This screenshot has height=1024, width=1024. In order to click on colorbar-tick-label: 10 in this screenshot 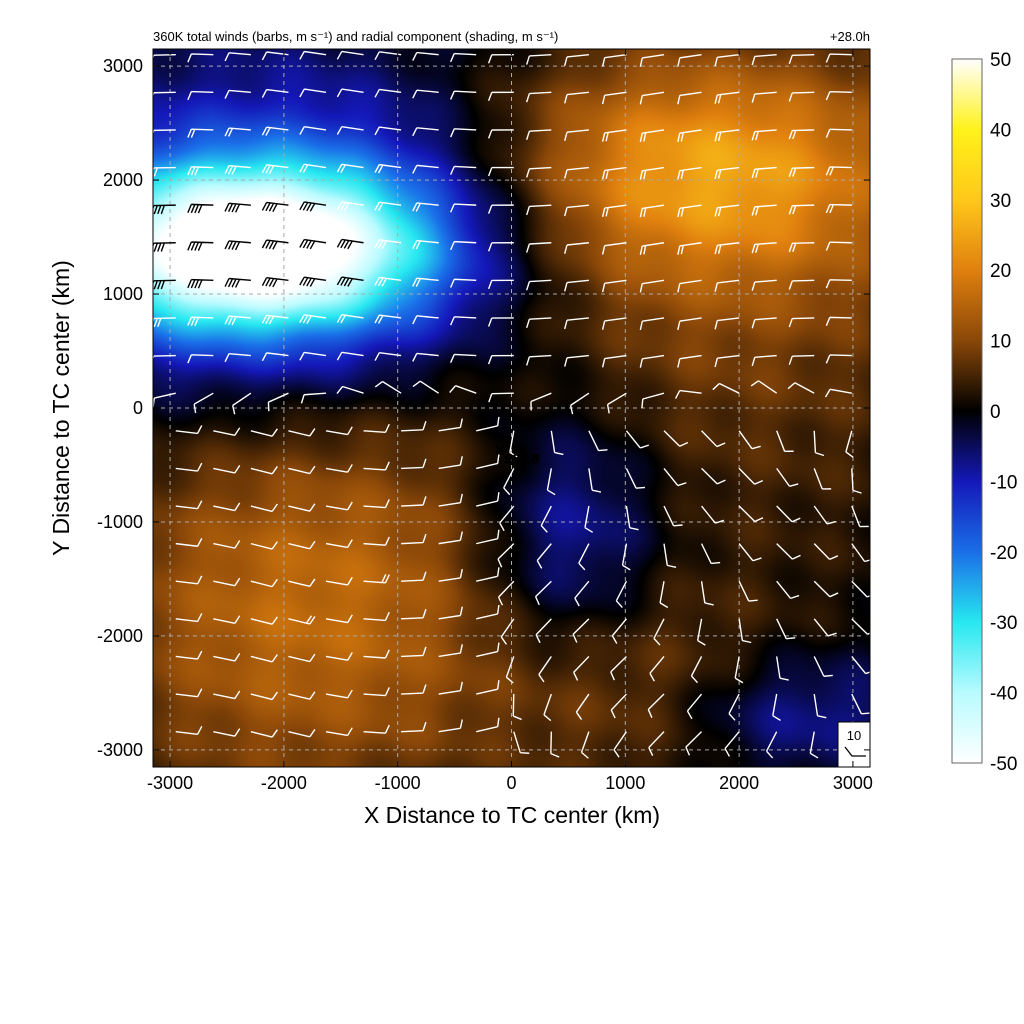, I will do `click(1000, 342)`.